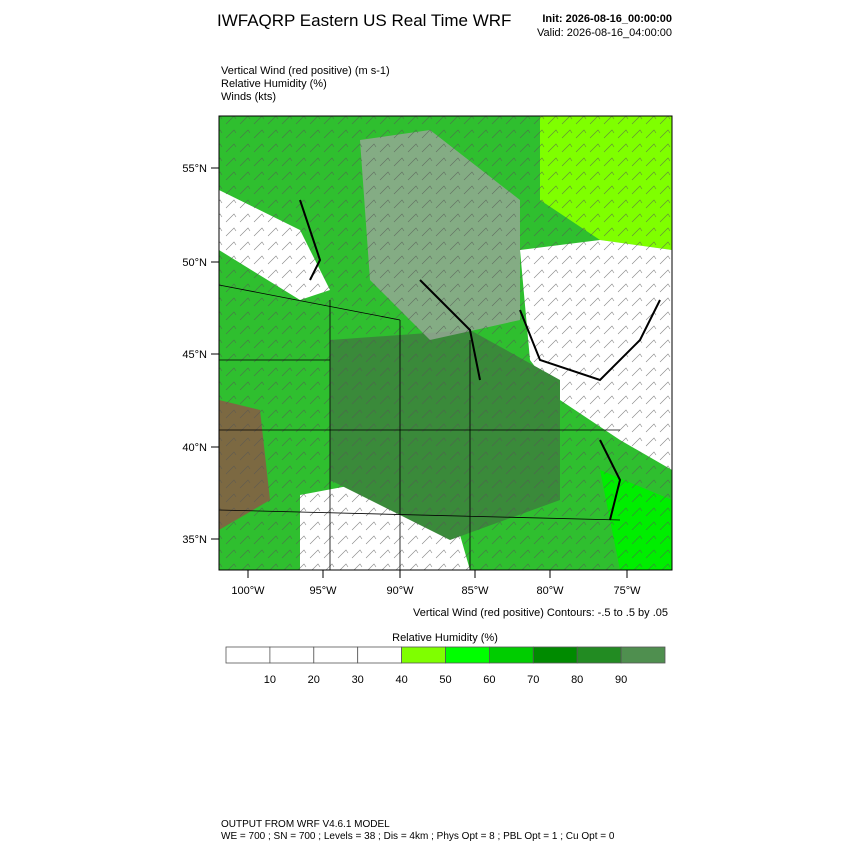  What do you see at coordinates (533, 680) in the screenshot?
I see `colorbar-tick-label: 70` at bounding box center [533, 680].